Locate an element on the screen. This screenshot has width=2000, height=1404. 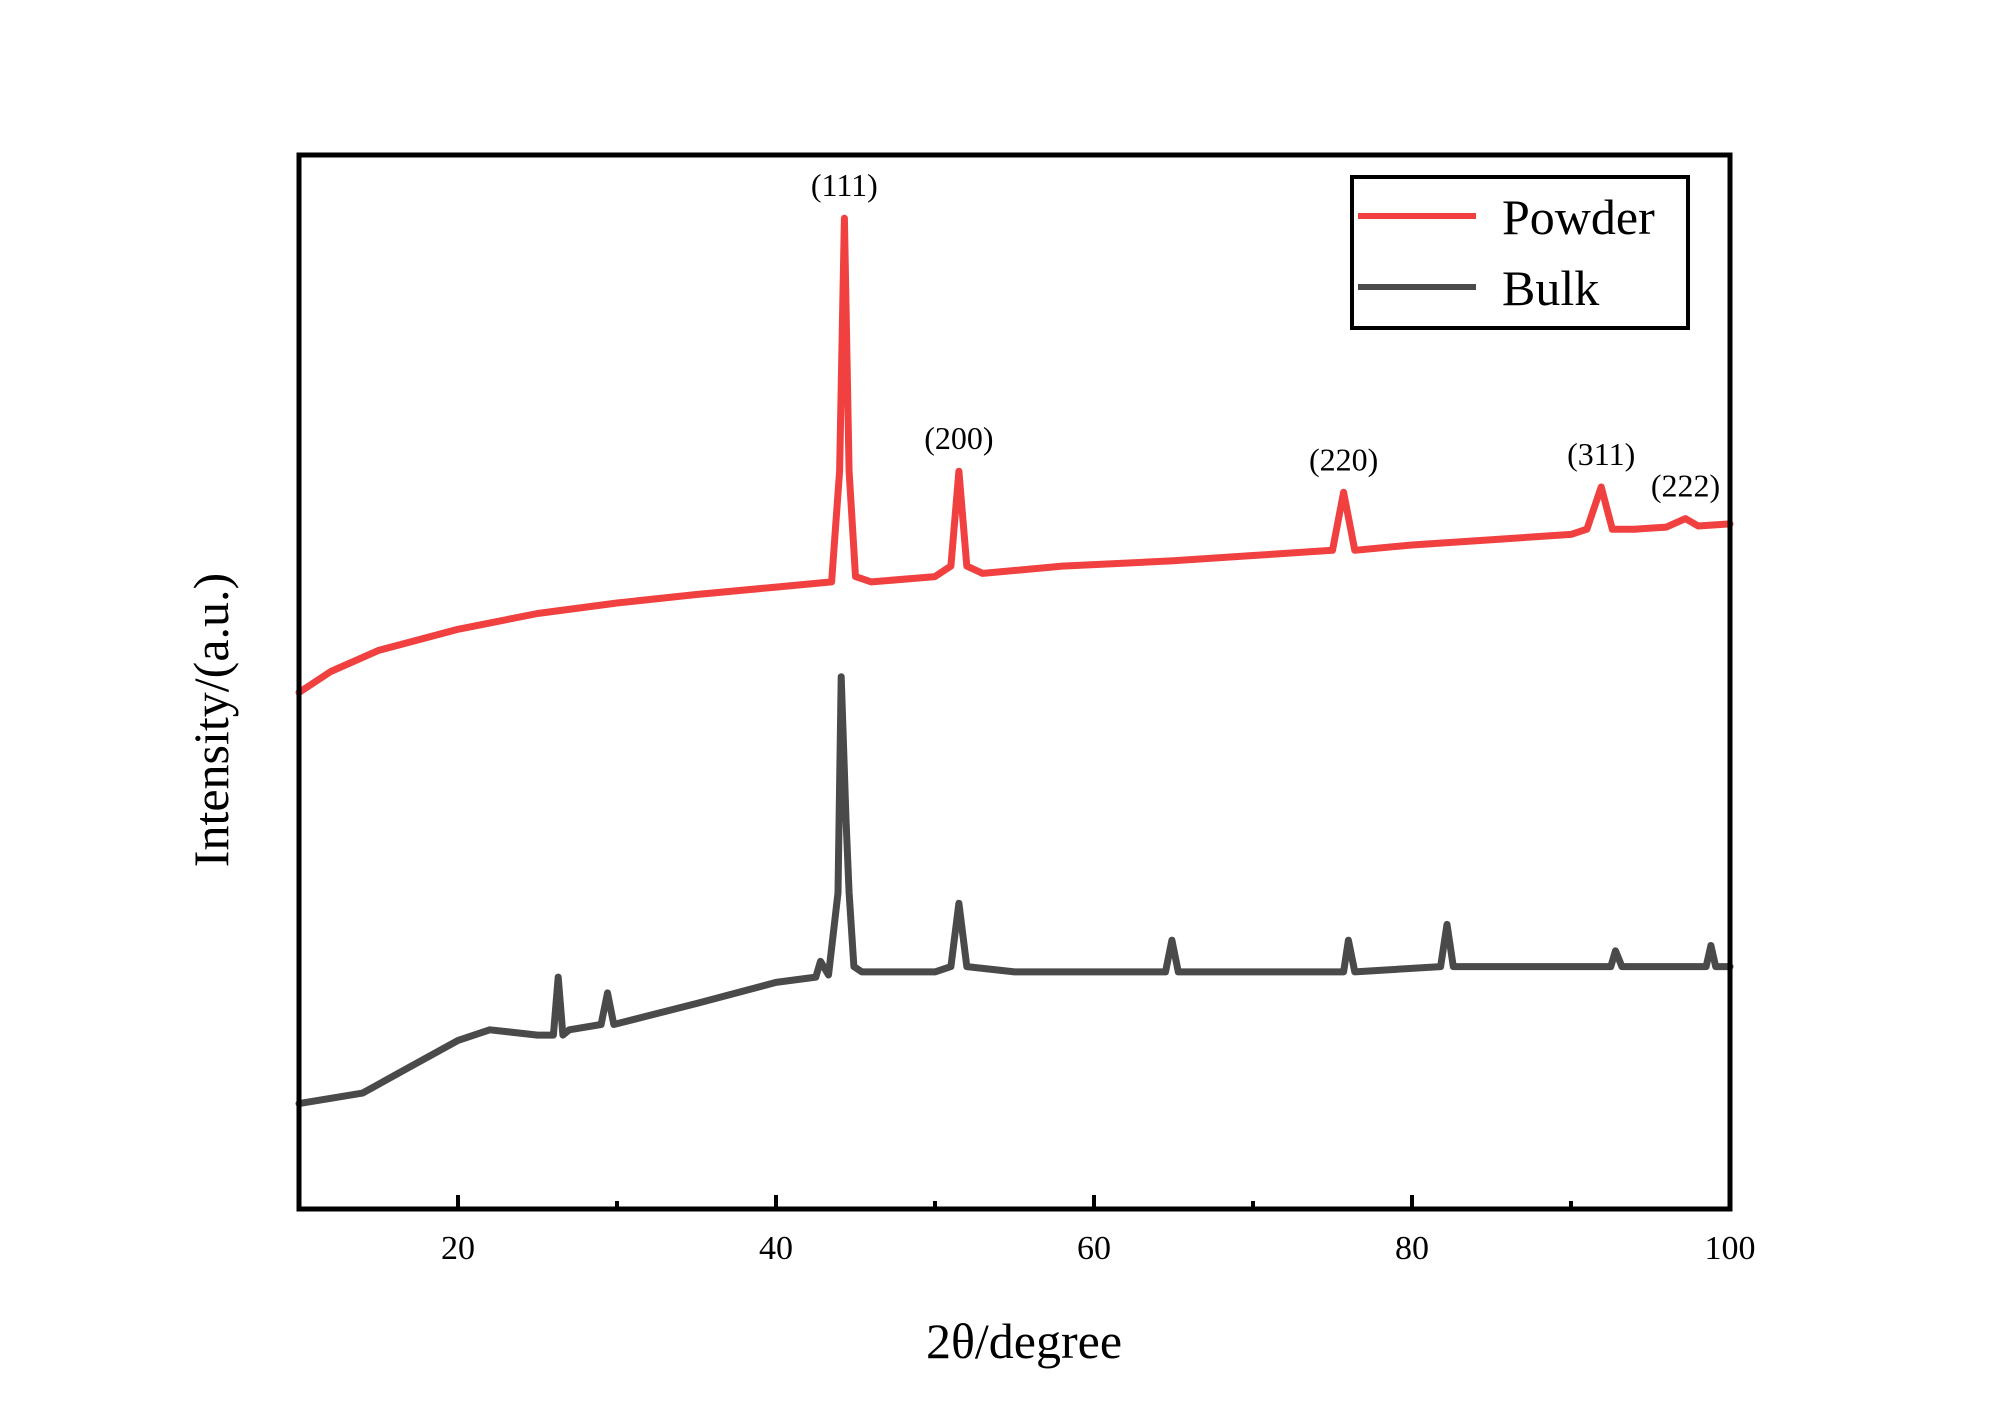
legend-label-bulk: Bulk is located at coordinates (1550, 288).